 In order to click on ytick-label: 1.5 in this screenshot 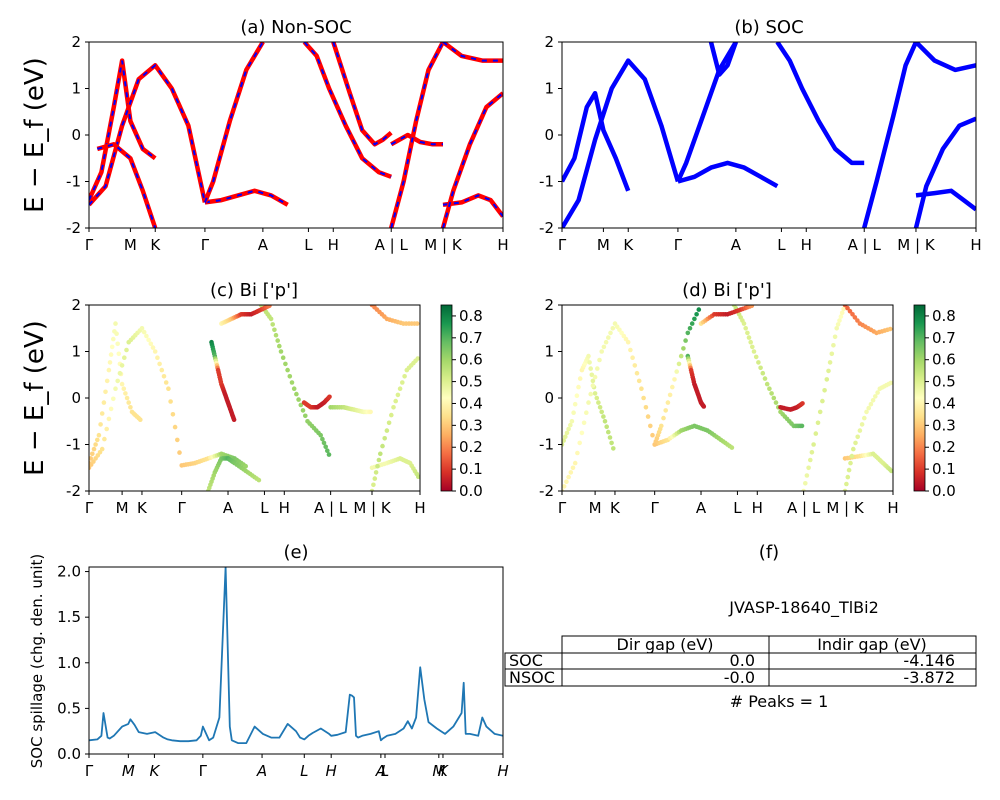, I will do `click(69, 617)`.